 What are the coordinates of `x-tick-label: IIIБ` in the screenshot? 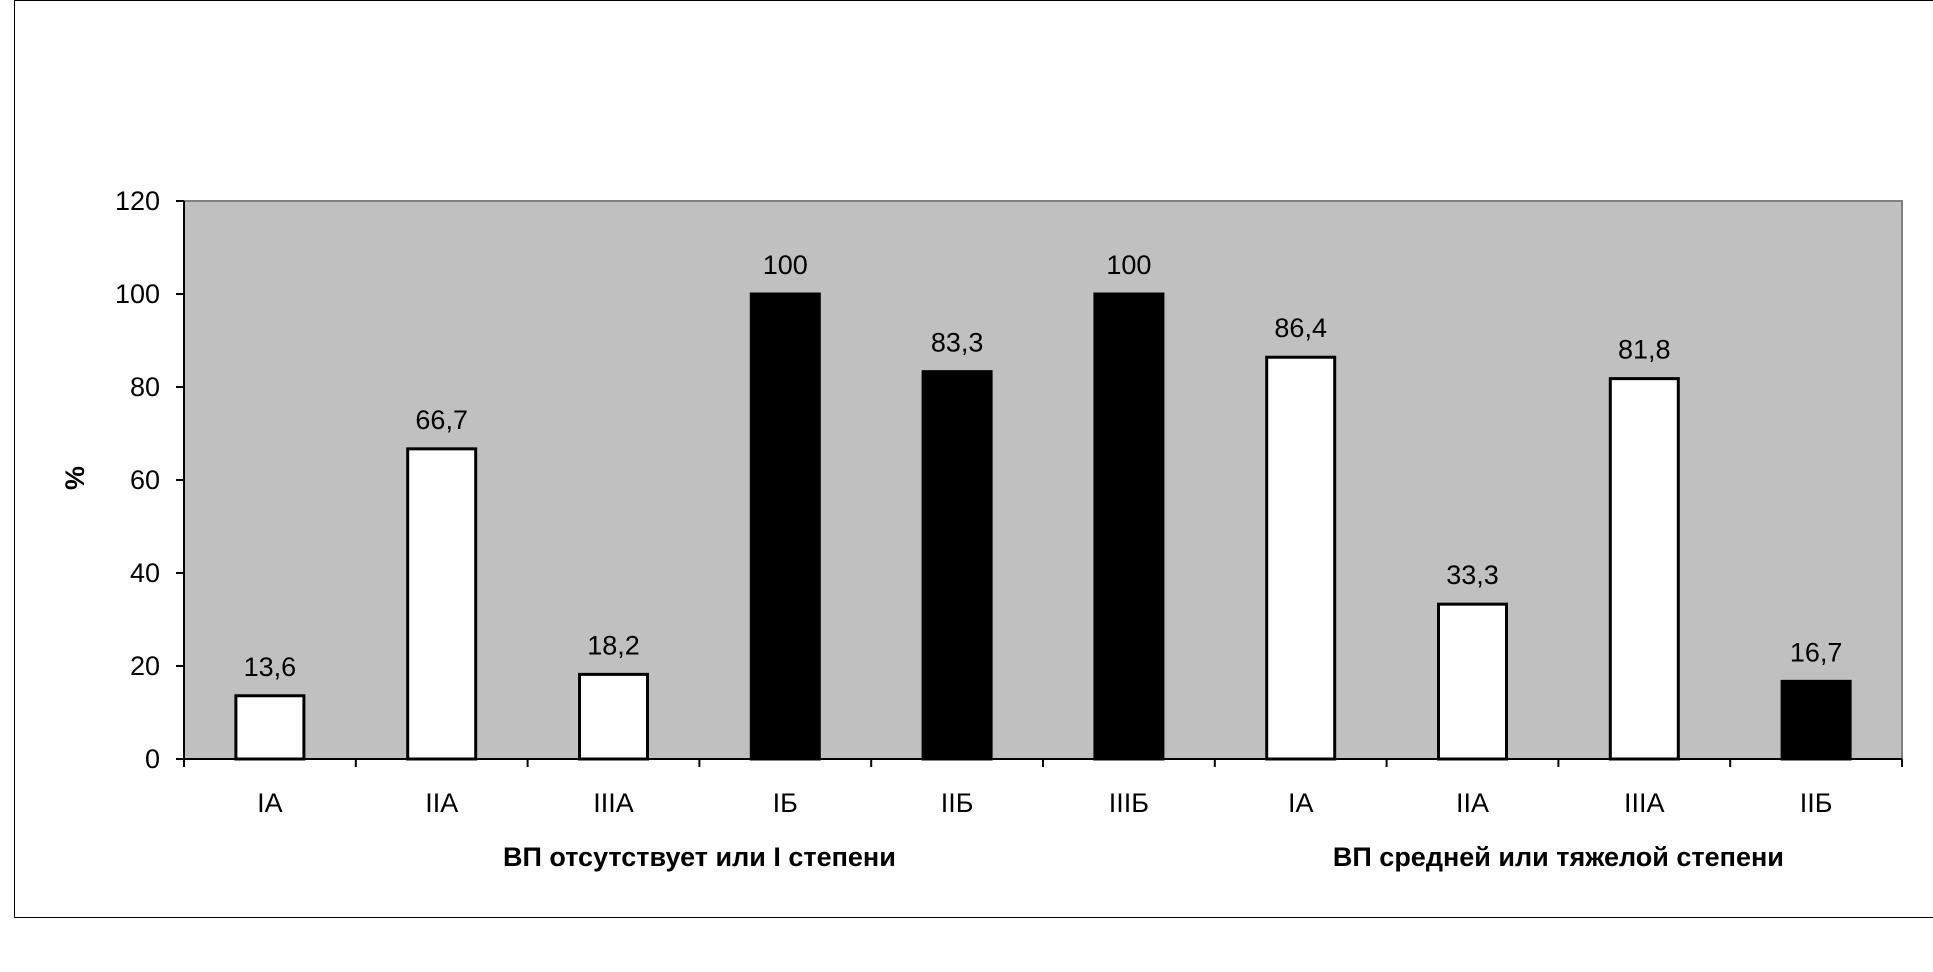 It's located at (1129, 803).